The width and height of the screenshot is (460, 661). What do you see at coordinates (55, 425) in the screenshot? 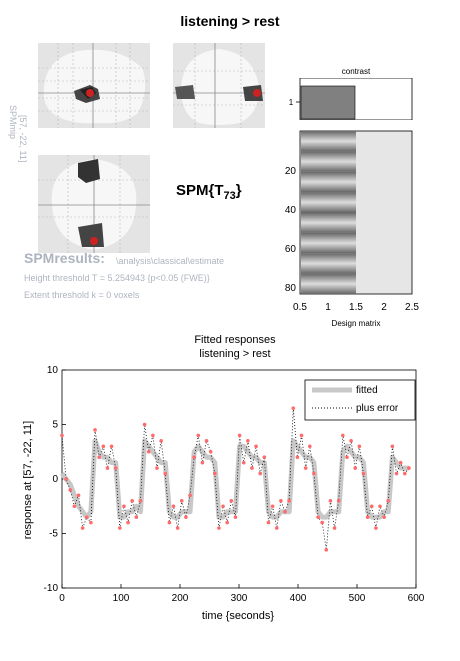
I see `y-tick-label: 5` at bounding box center [55, 425].